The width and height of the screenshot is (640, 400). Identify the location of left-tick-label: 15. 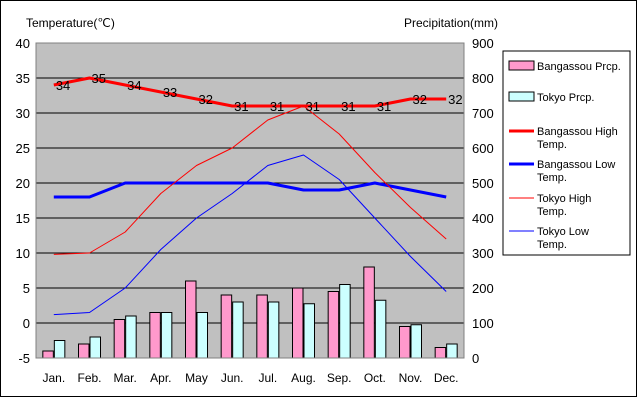
(23, 218).